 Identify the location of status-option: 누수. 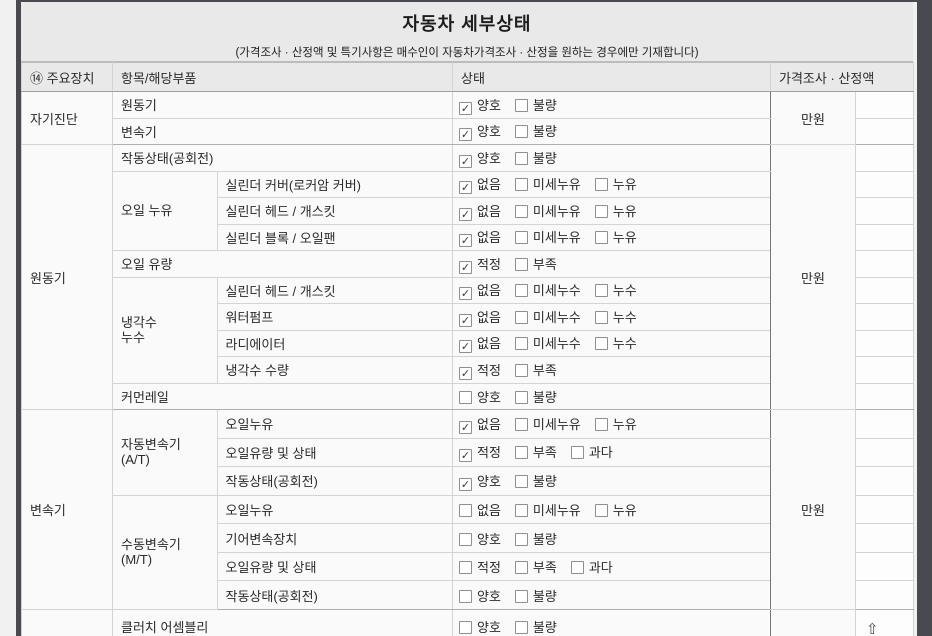
(615, 316).